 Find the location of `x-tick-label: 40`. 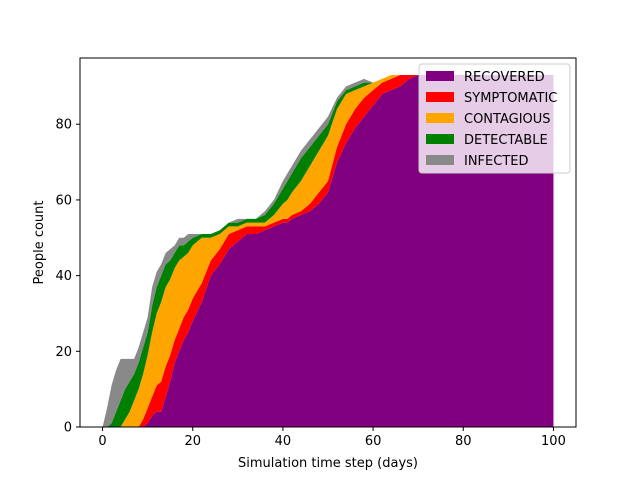

x-tick-label: 40 is located at coordinates (283, 441).